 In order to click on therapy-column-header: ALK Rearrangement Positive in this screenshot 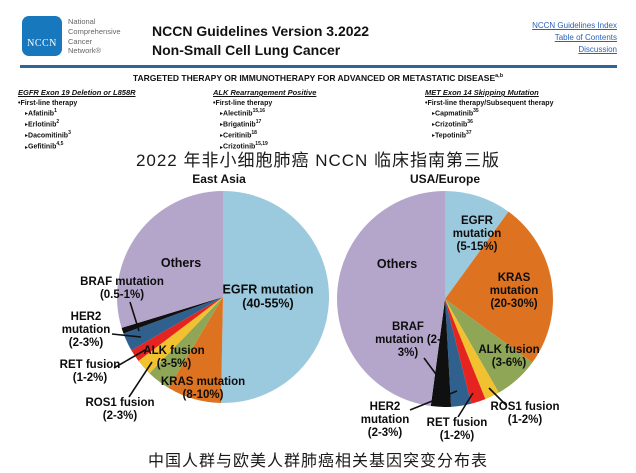, I will do `click(265, 92)`.